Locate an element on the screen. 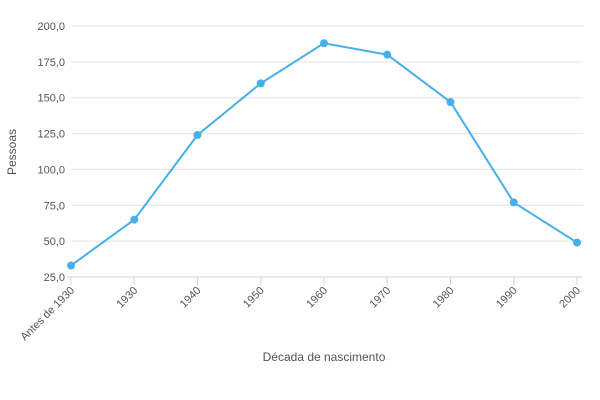 This screenshot has width=600, height=400. x-tick-label: 1970 is located at coordinates (381, 298).